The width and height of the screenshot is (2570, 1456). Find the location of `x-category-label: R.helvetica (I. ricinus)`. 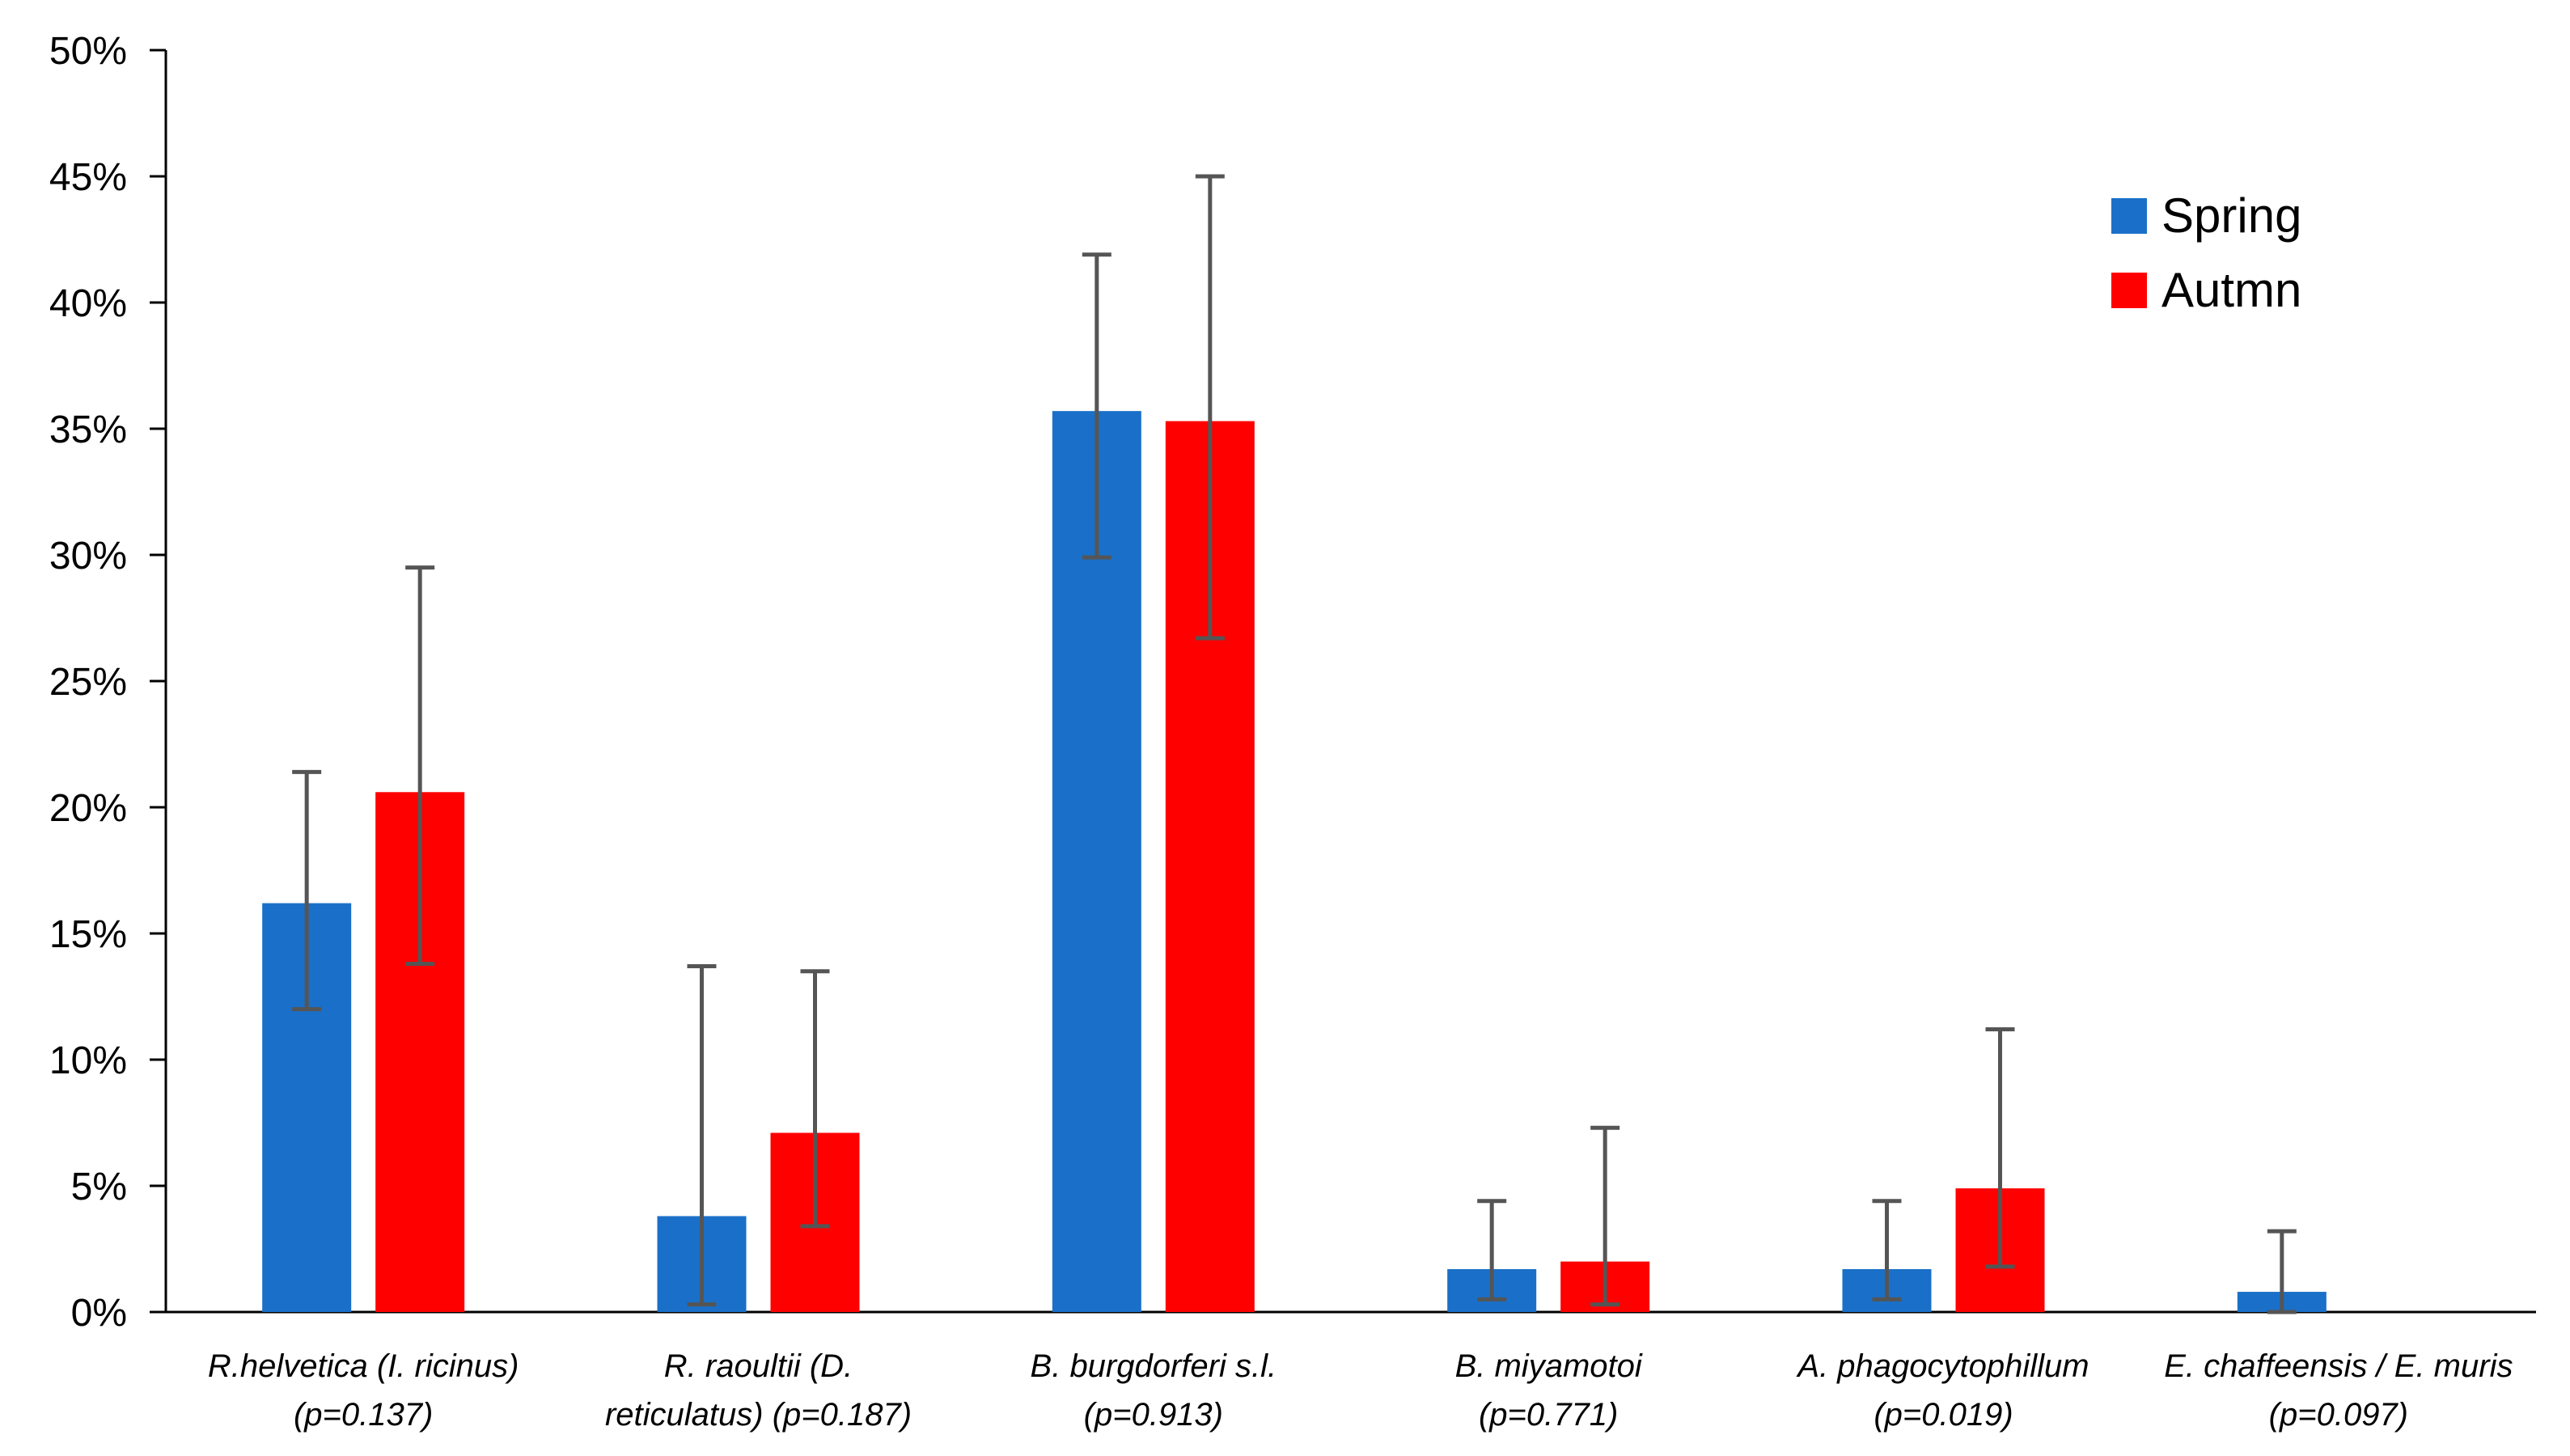

x-category-label: R.helvetica (I. ricinus) is located at coordinates (363, 1366).